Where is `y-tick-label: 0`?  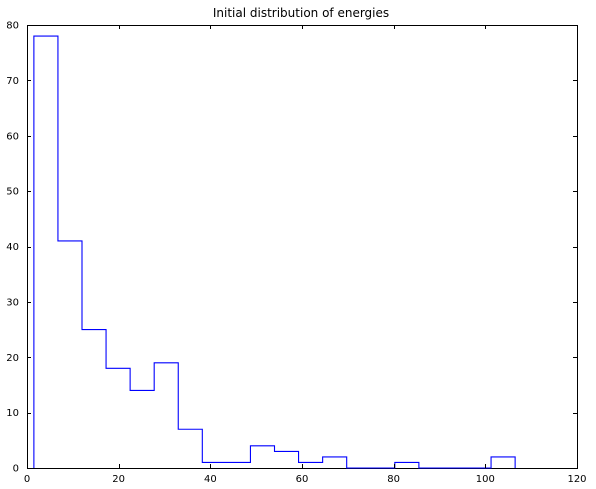
y-tick-label: 0 is located at coordinates (16, 469).